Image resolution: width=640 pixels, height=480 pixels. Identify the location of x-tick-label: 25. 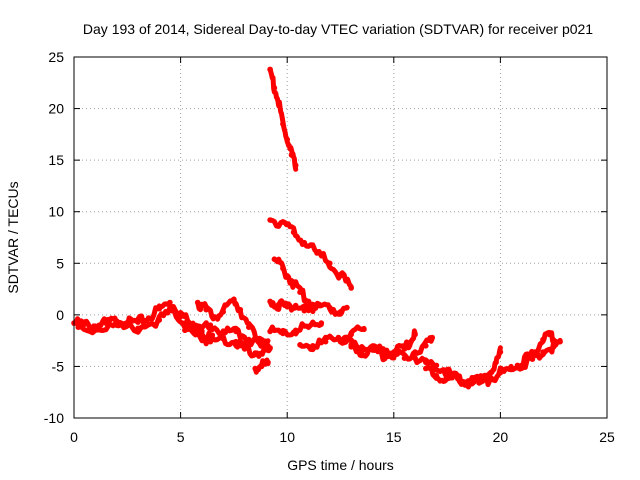
(607, 437).